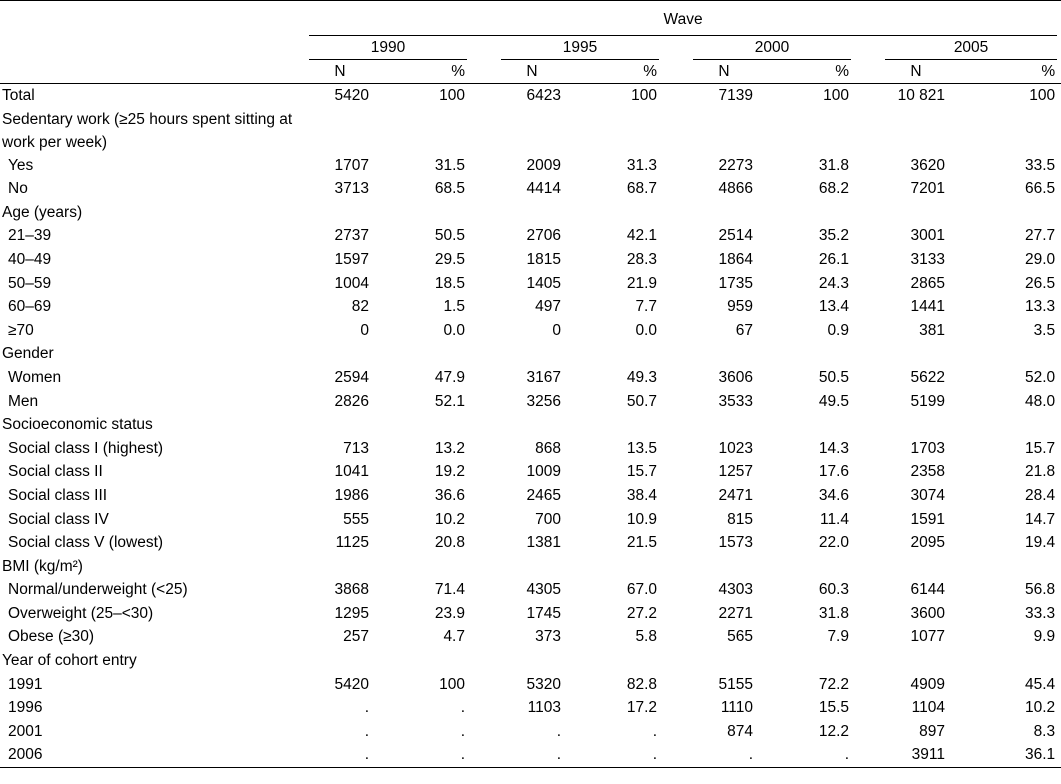 This screenshot has width=1061, height=784. What do you see at coordinates (30, 307) in the screenshot?
I see `row-label: 60–69` at bounding box center [30, 307].